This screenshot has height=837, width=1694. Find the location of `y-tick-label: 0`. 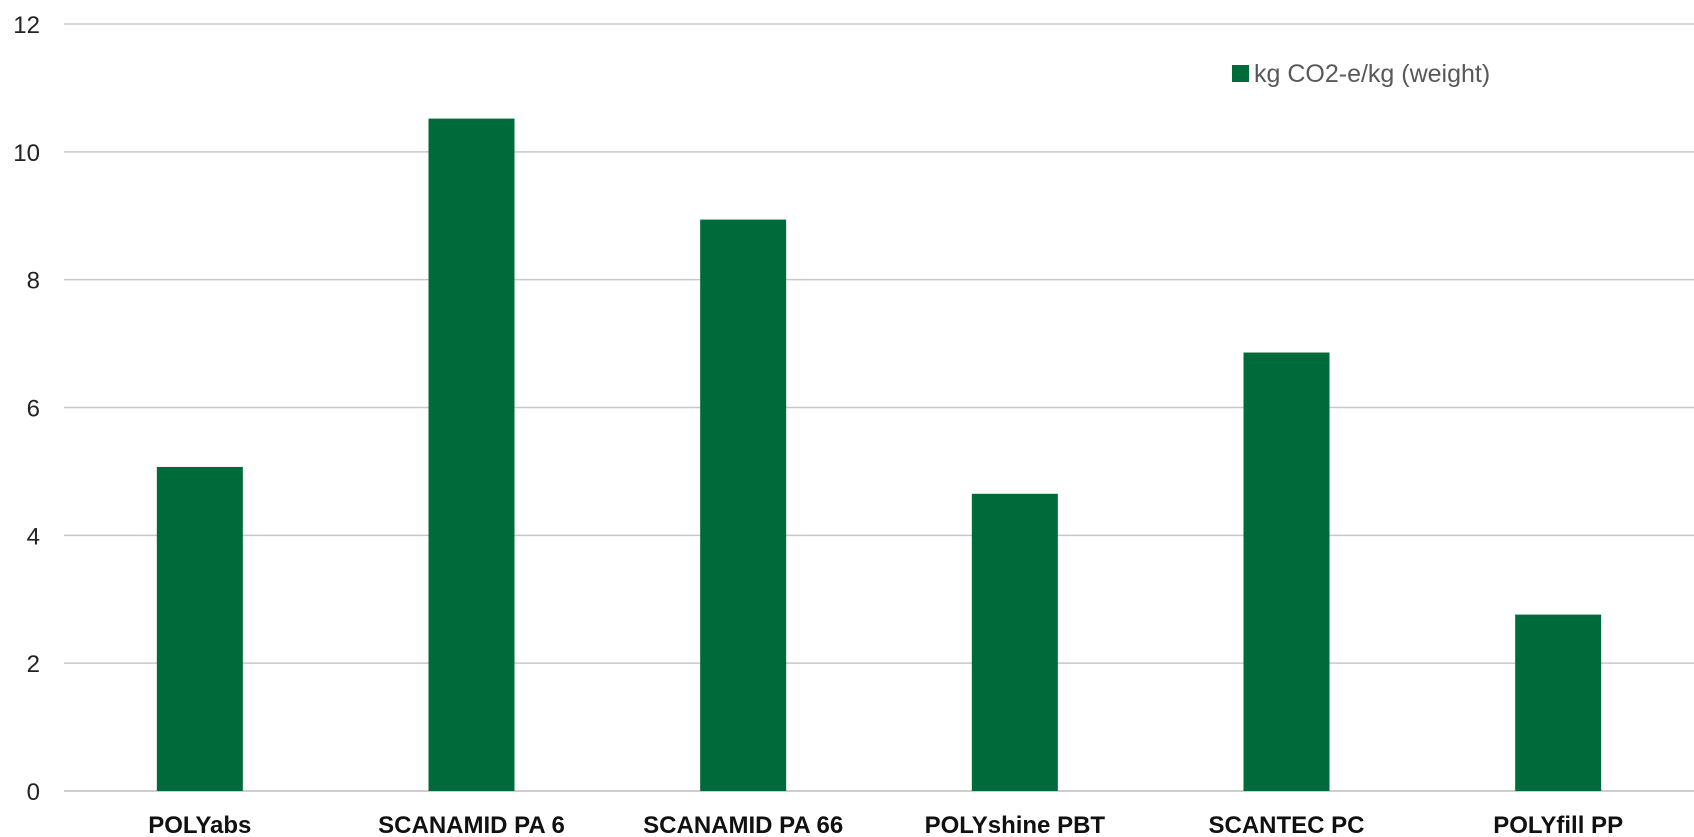

y-tick-label: 0 is located at coordinates (33, 792).